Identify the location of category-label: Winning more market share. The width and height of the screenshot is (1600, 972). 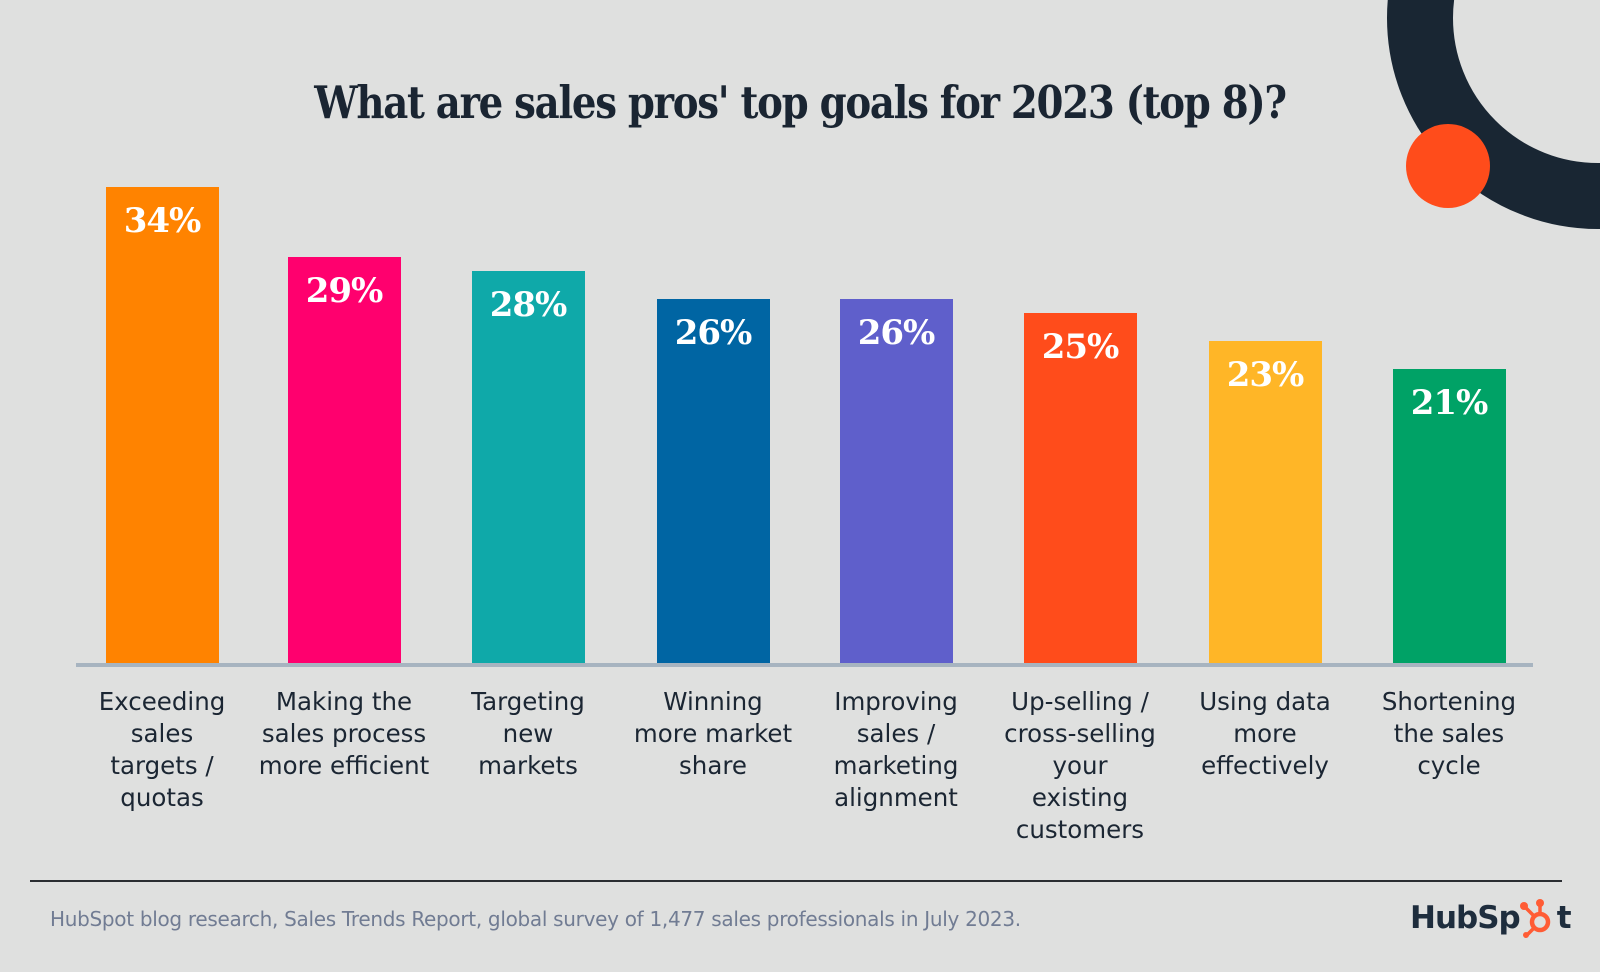
(713, 733).